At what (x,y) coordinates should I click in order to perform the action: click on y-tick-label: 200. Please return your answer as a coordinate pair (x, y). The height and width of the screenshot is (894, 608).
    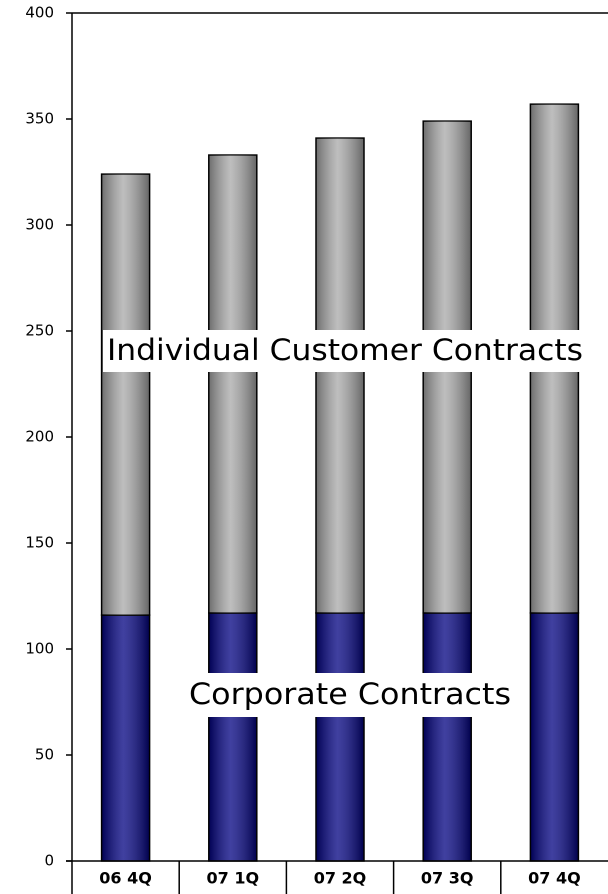
    Looking at the image, I should click on (39, 437).